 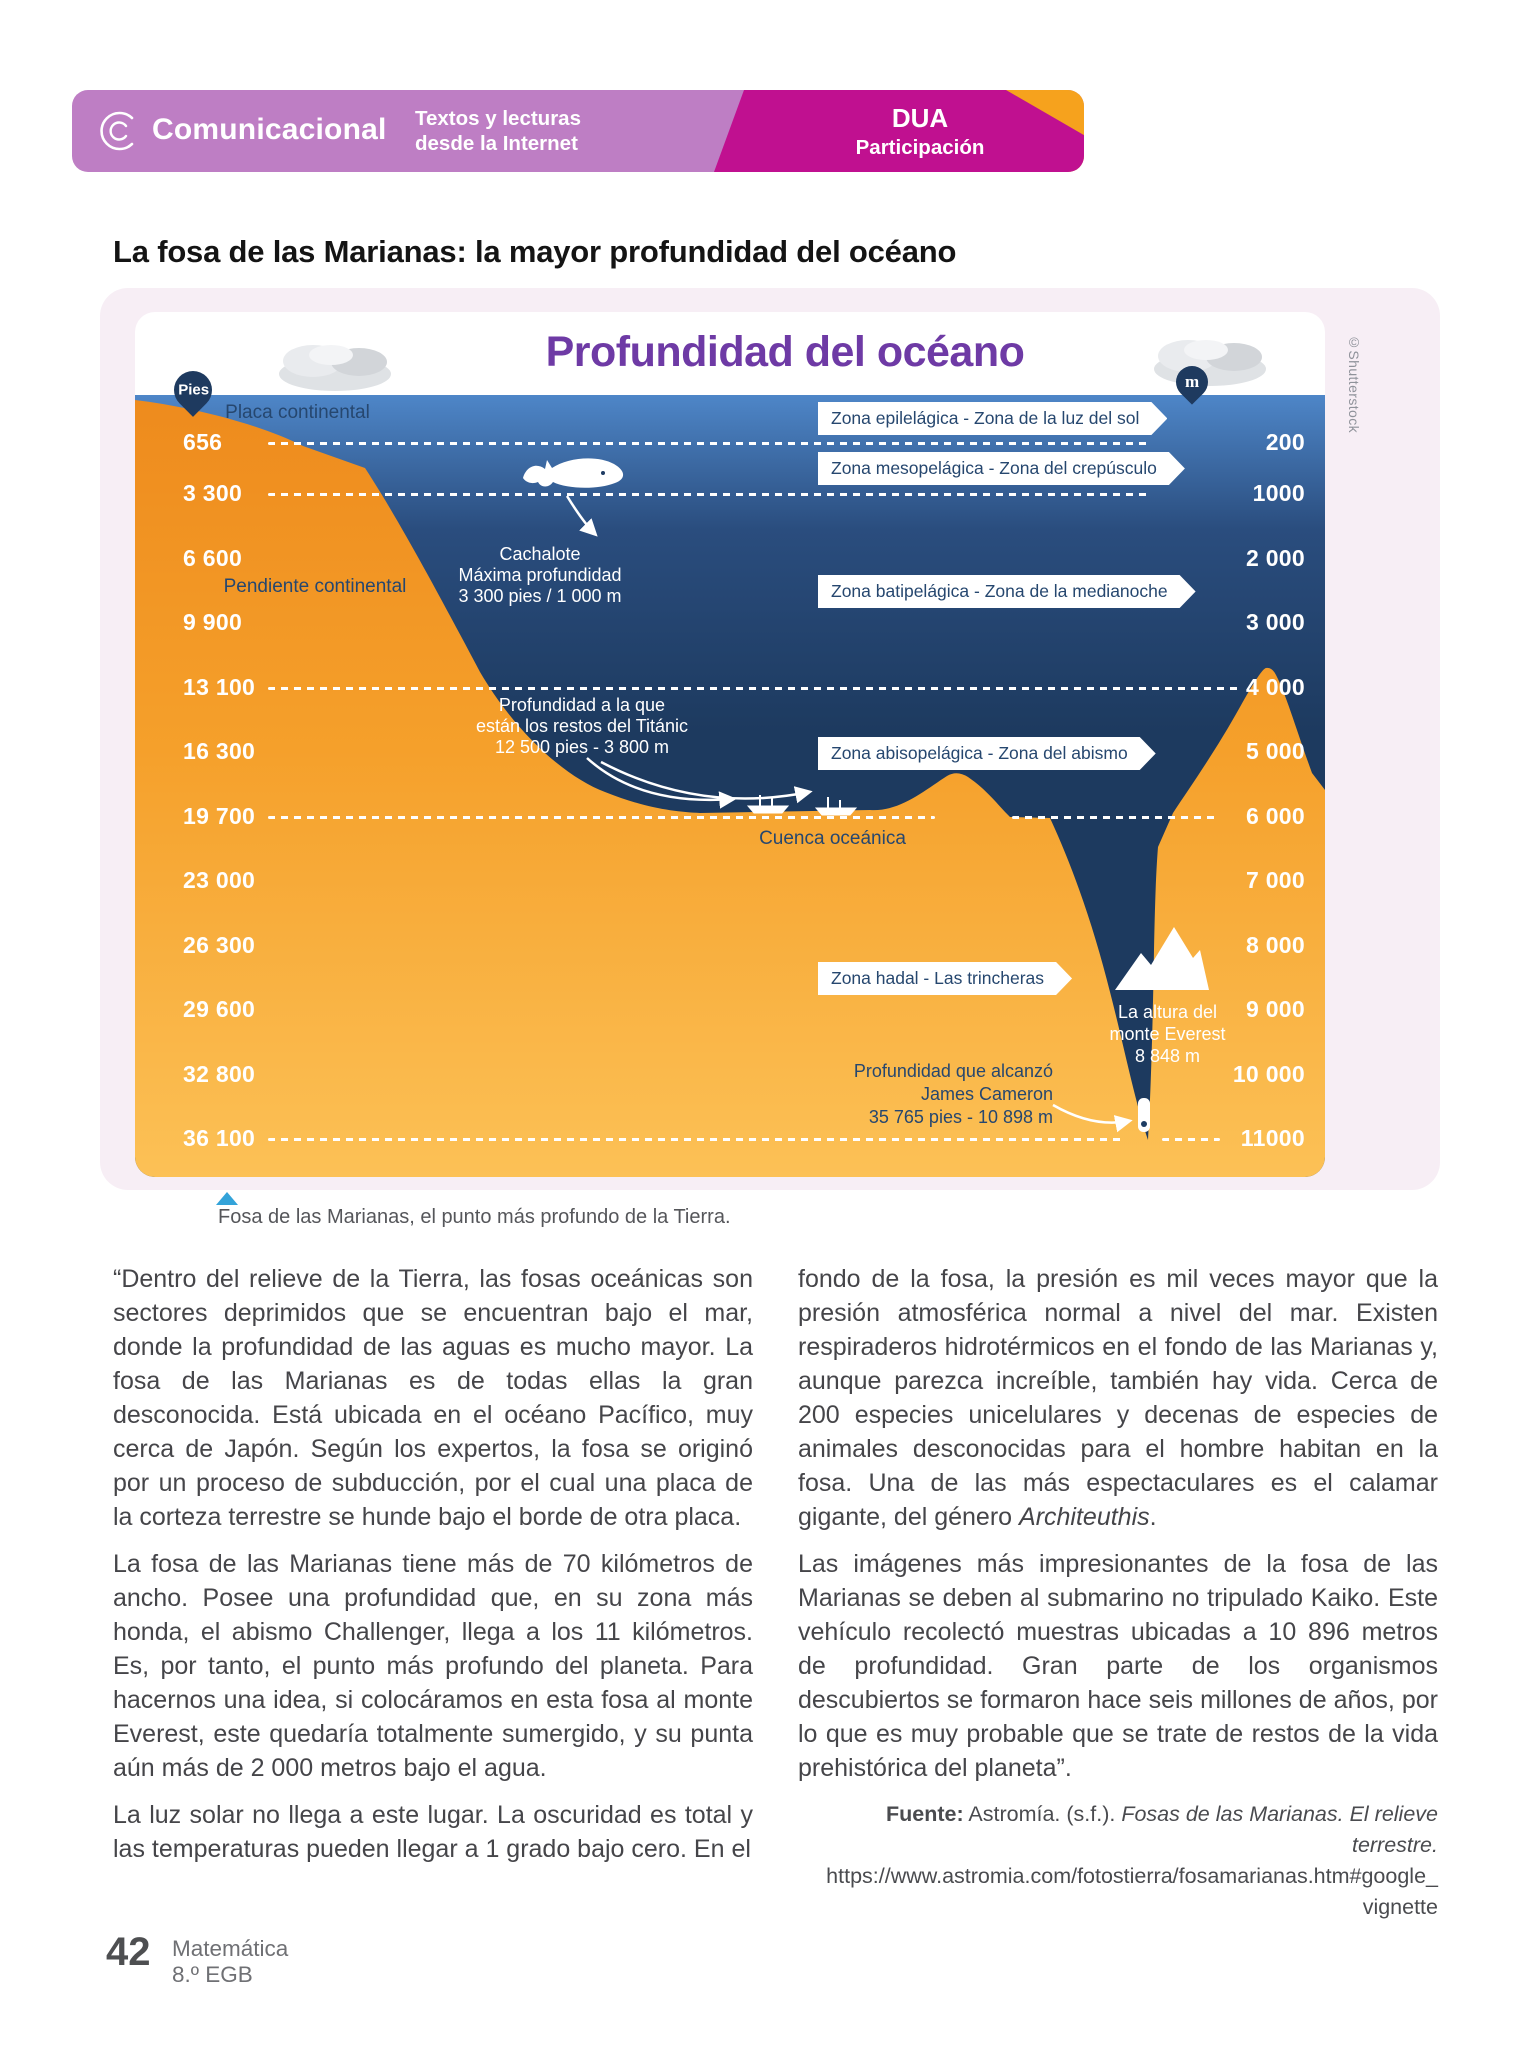 I want to click on meter-scale-value: 7 000, so click(x=1275, y=880).